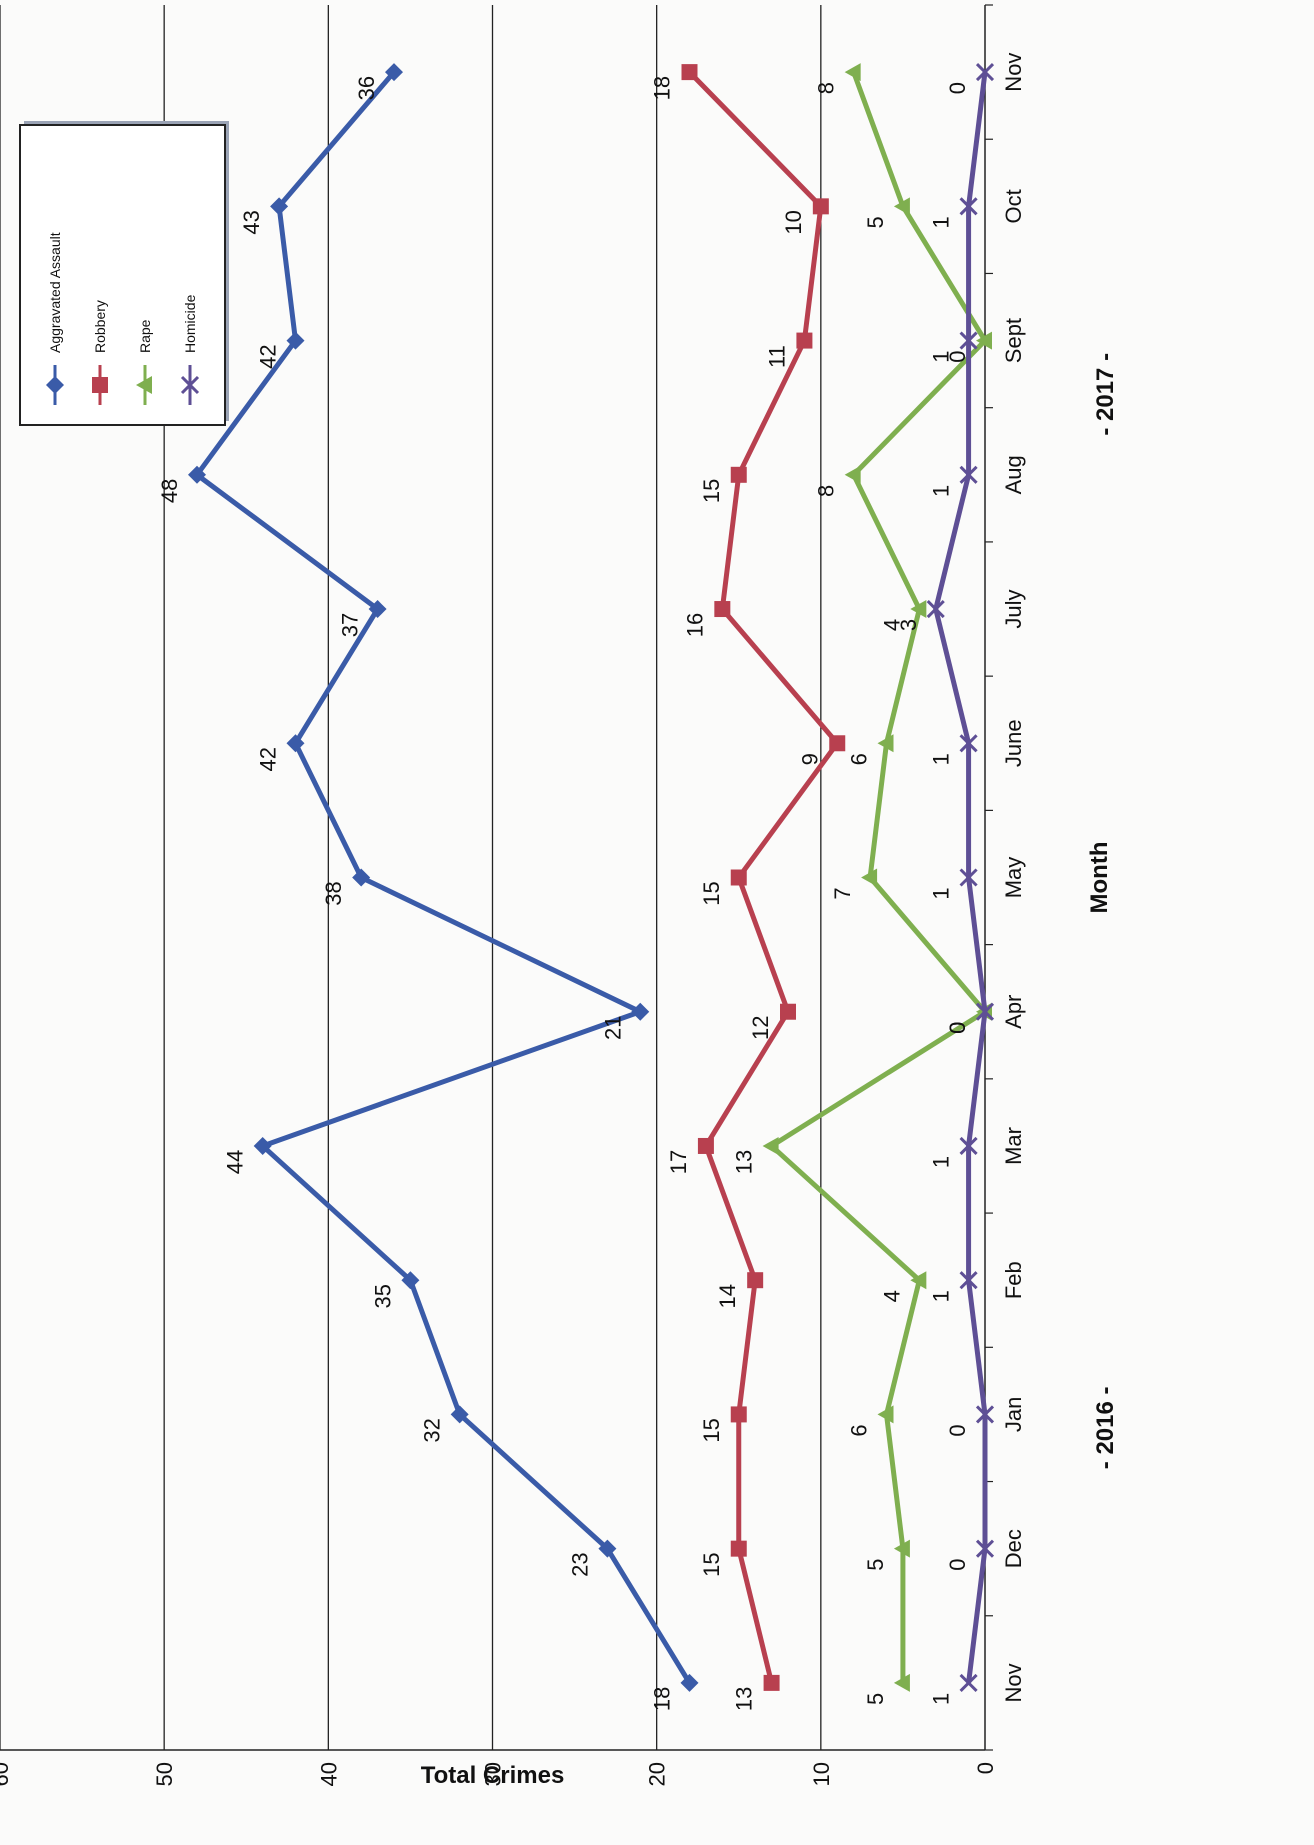  What do you see at coordinates (657, 1774) in the screenshot?
I see `y-tick-label: 20` at bounding box center [657, 1774].